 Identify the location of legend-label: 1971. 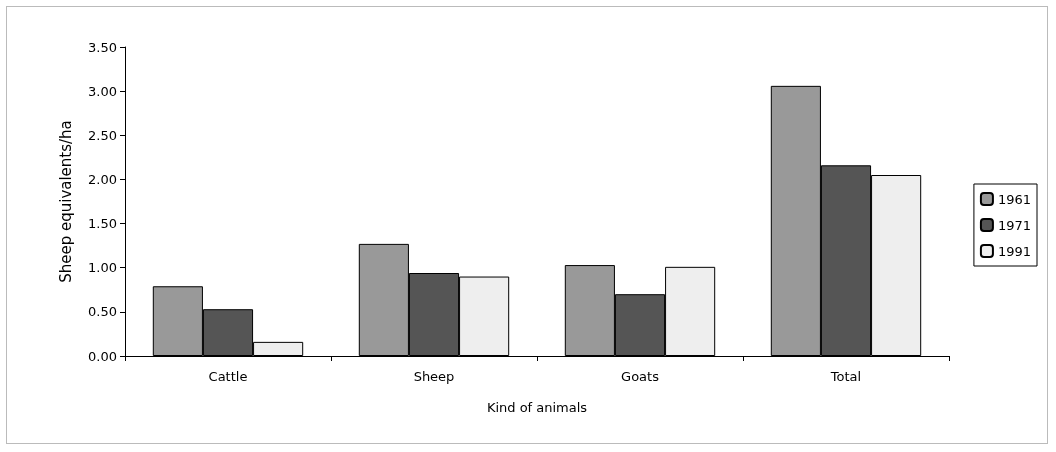
(1014, 225).